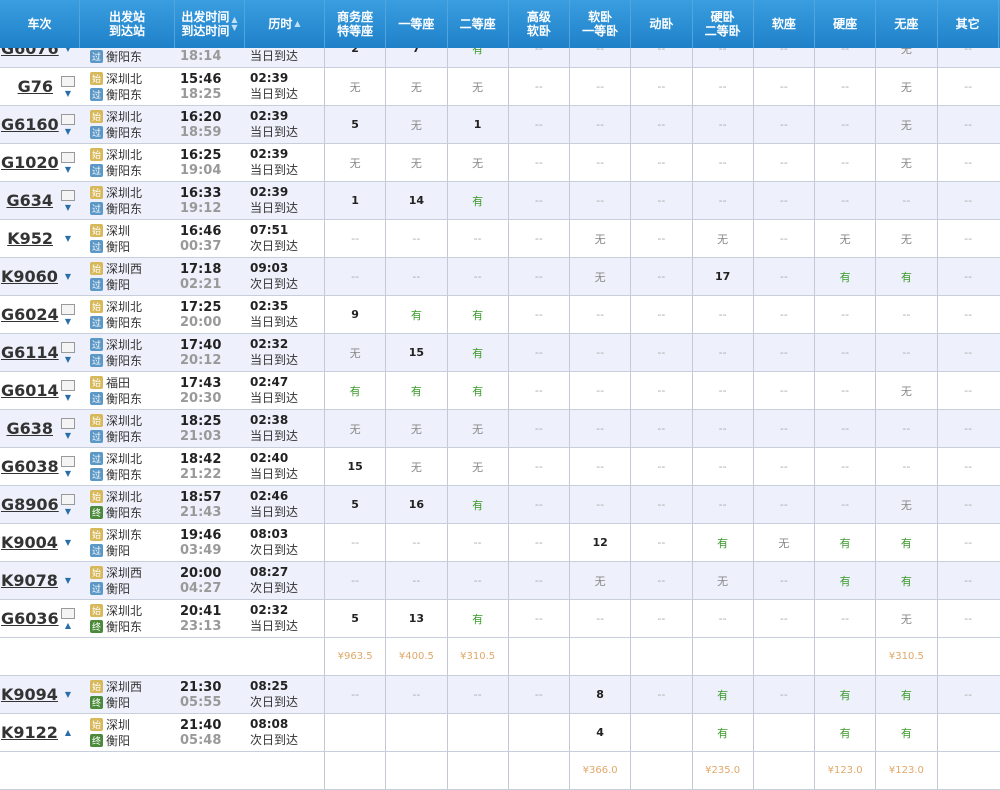  Describe the element at coordinates (601, 732) in the screenshot. I see `seat-availability: 4` at that location.